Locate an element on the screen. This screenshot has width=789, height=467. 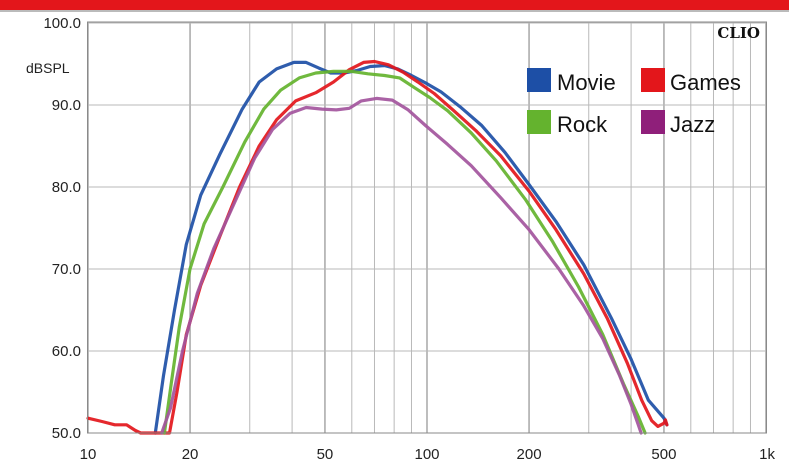
y-axis-unit-label: dBSPL is located at coordinates (48, 68).